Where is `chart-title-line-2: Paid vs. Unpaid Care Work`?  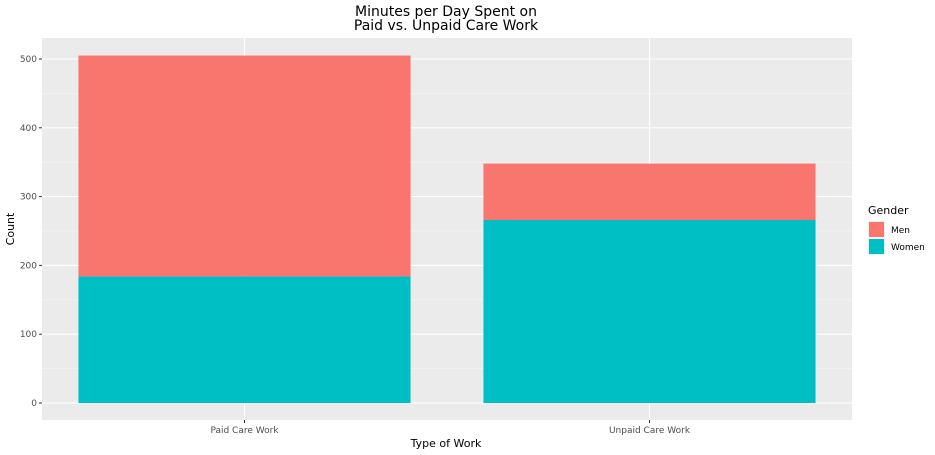 chart-title-line-2: Paid vs. Unpaid Care Work is located at coordinates (446, 26).